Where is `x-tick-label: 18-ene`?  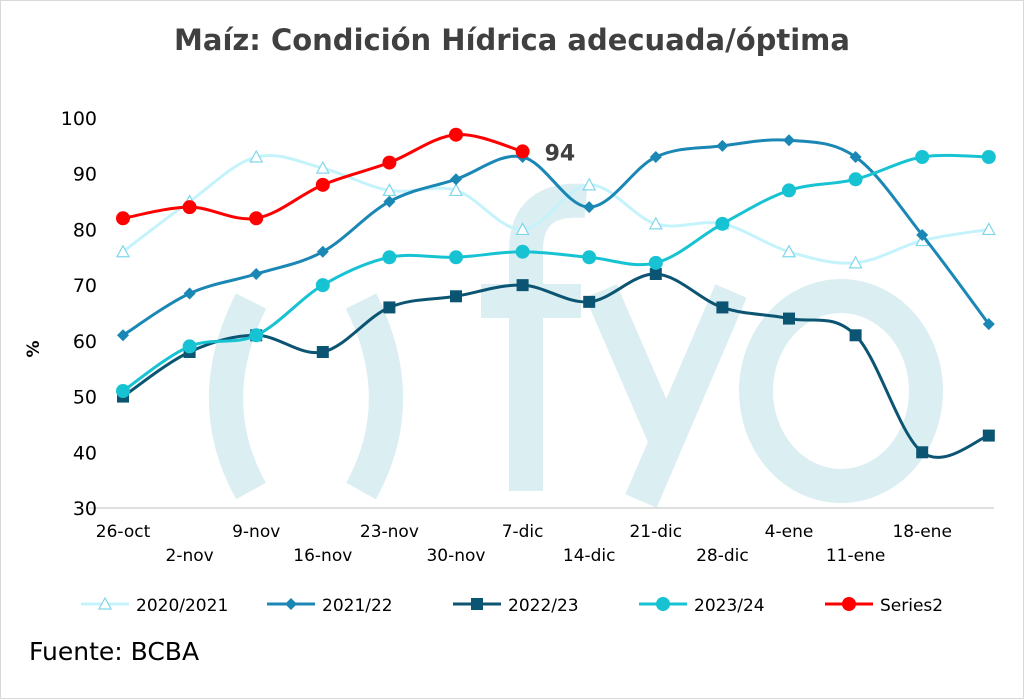
x-tick-label: 18-ene is located at coordinates (921, 532).